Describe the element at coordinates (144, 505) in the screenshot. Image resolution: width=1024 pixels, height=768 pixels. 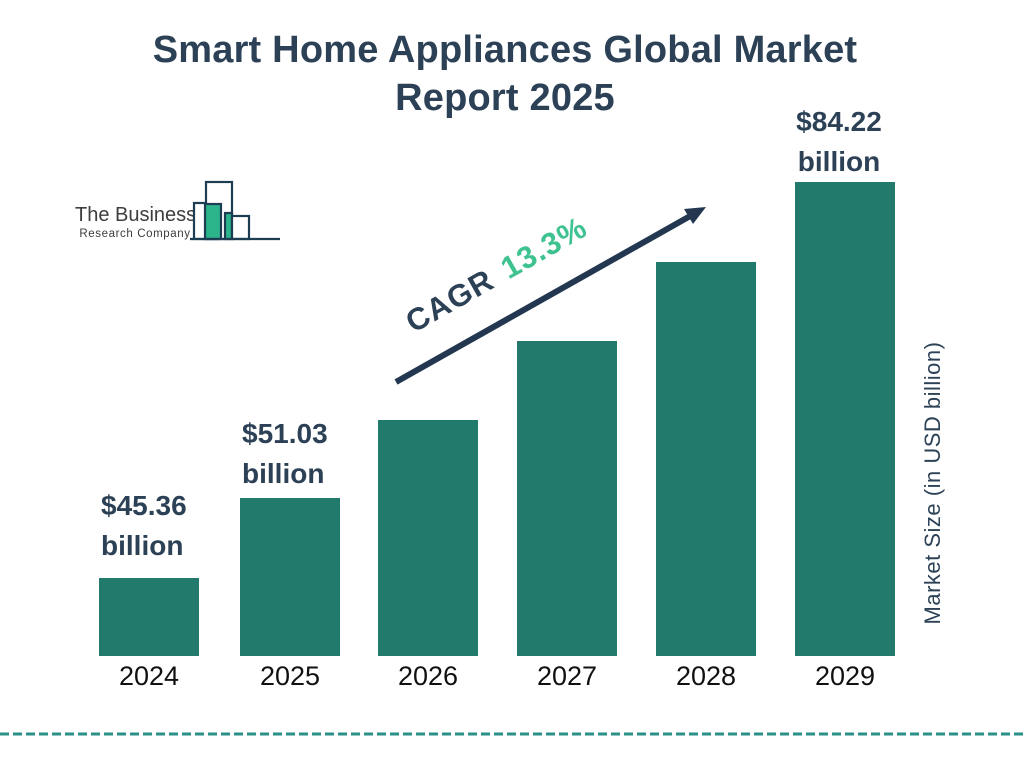
I see `value-label-2024-amount: $45.36` at that location.